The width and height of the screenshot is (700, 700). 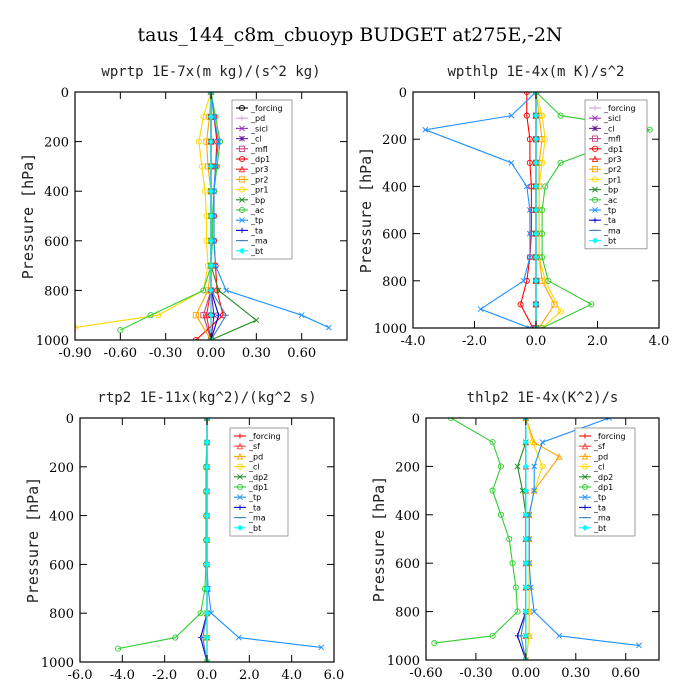 What do you see at coordinates (264, 436) in the screenshot?
I see `legend-entry: _forcing` at bounding box center [264, 436].